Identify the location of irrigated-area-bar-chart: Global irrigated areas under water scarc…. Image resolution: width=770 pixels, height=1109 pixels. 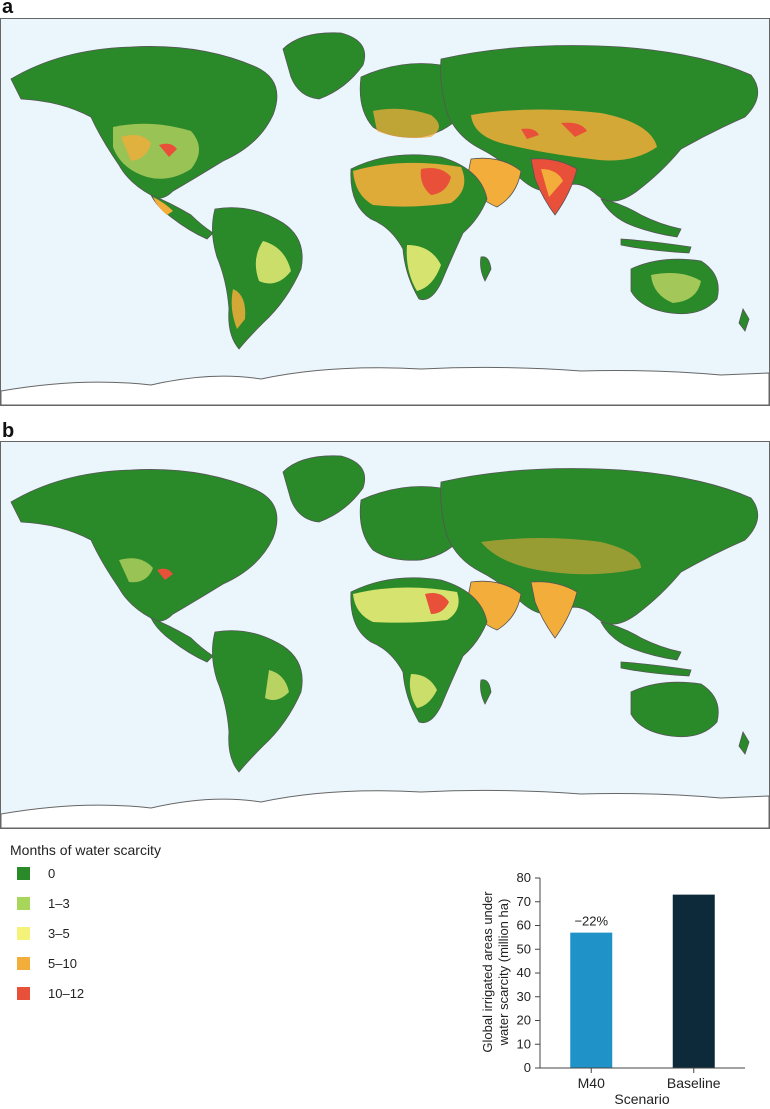
(612, 988).